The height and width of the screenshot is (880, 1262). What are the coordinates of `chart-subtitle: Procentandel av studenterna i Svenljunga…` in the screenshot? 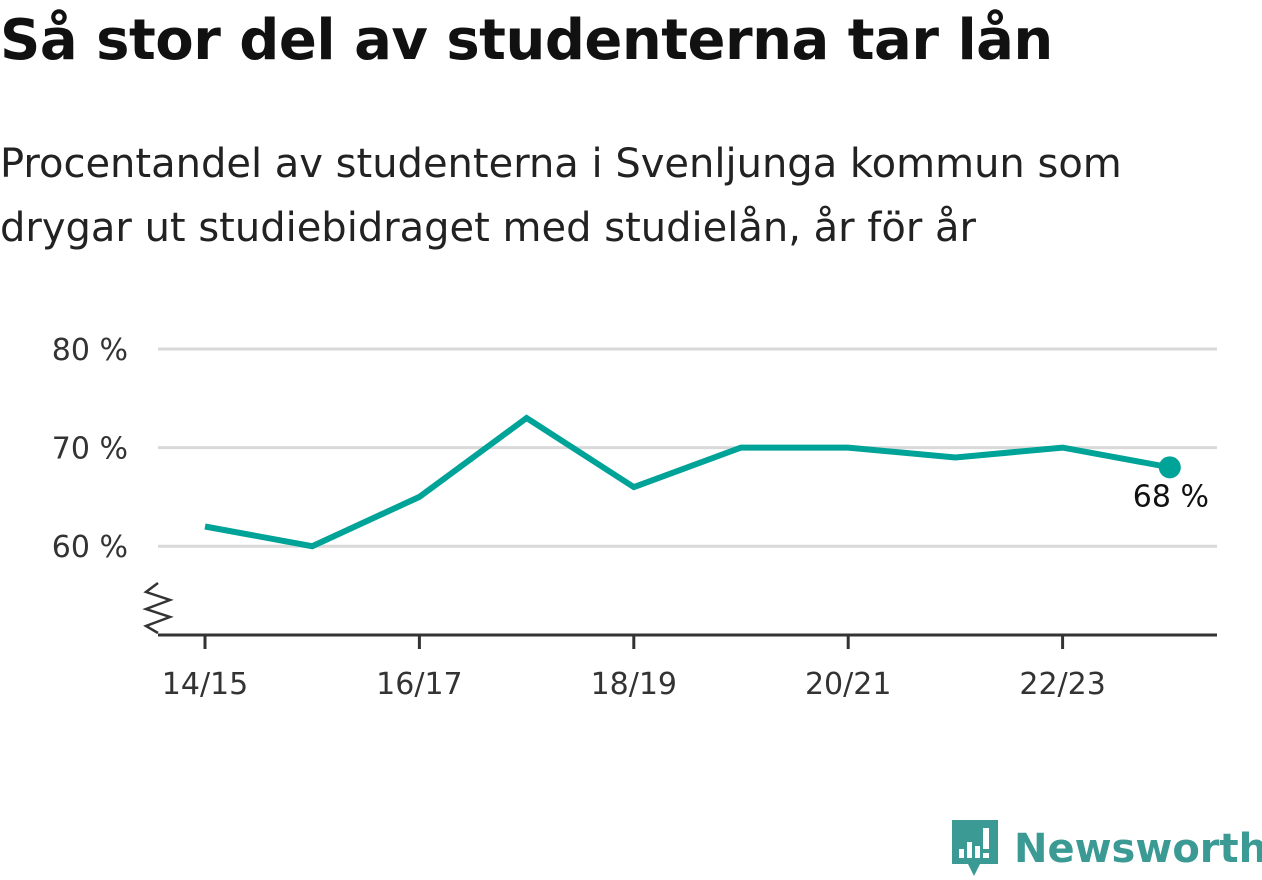 It's located at (620, 196).